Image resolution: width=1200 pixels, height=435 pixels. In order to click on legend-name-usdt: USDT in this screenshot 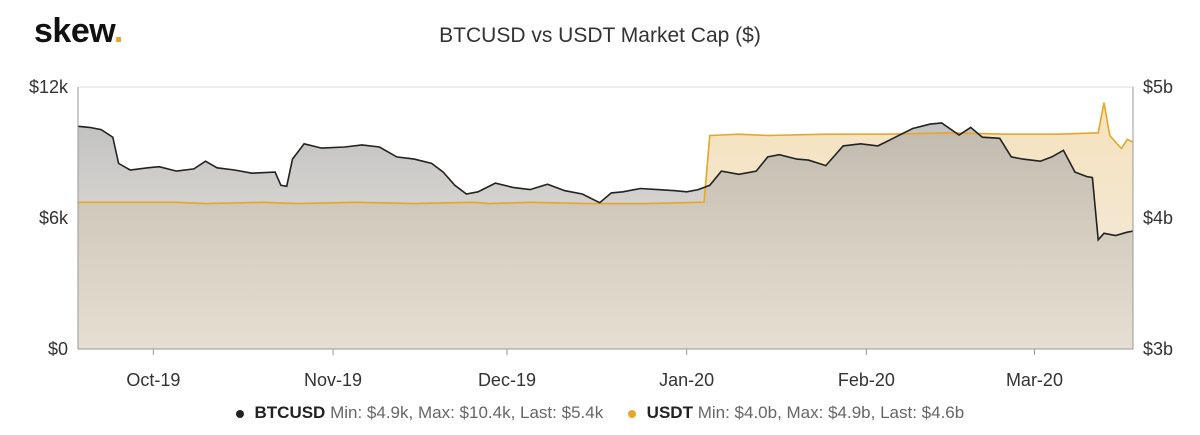, I will do `click(669, 412)`.